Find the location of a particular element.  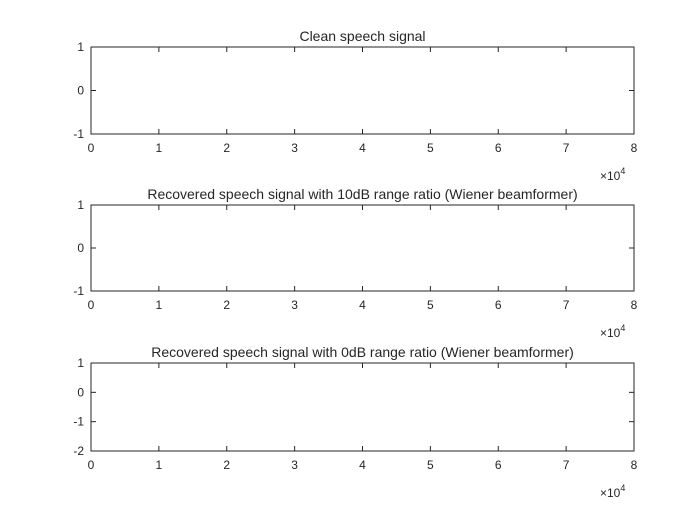

clean-speech-y-tick-label: 0 is located at coordinates (80, 91).